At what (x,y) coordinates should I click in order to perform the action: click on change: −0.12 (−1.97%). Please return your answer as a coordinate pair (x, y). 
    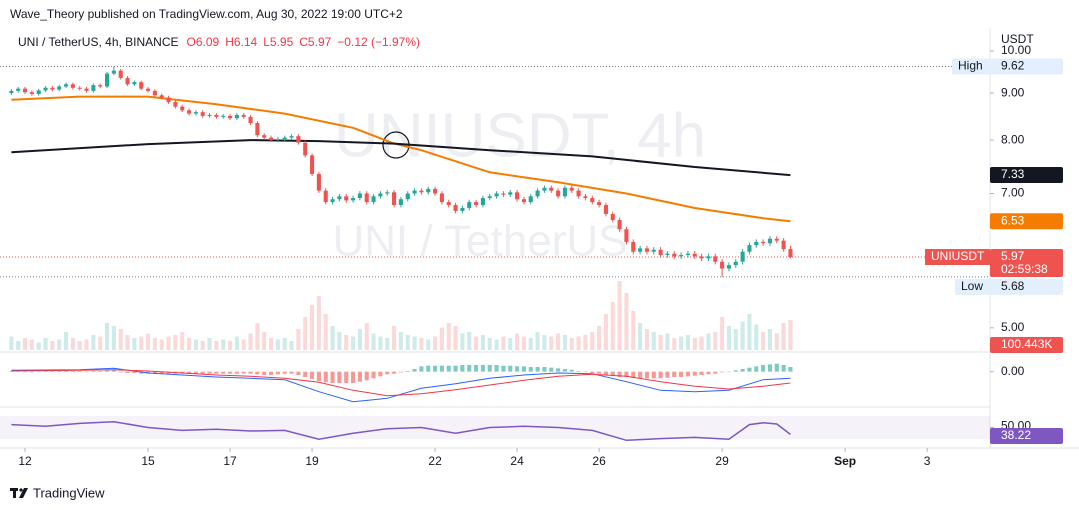
    Looking at the image, I should click on (378, 42).